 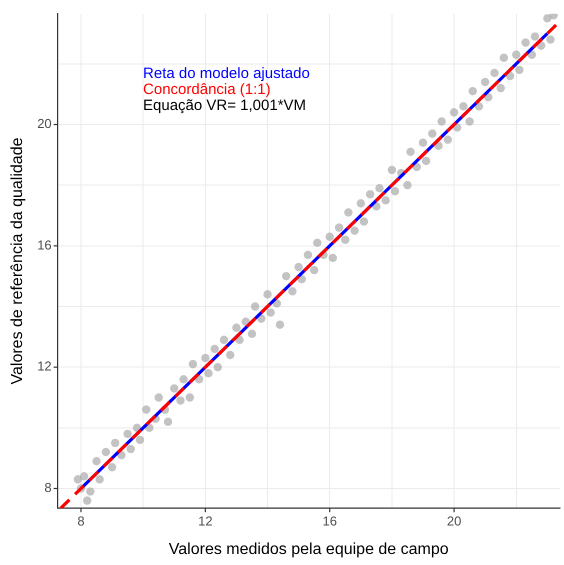 What do you see at coordinates (81, 521) in the screenshot?
I see `x-tick-label: 8` at bounding box center [81, 521].